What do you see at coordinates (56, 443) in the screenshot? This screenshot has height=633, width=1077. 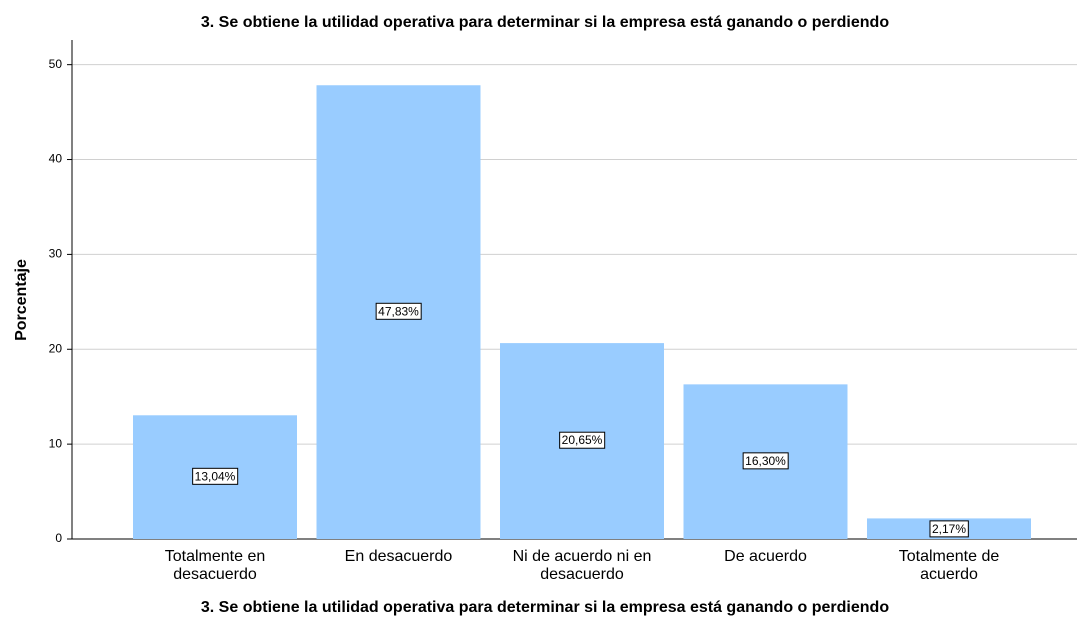 I see `y-tick-label: 10` at bounding box center [56, 443].